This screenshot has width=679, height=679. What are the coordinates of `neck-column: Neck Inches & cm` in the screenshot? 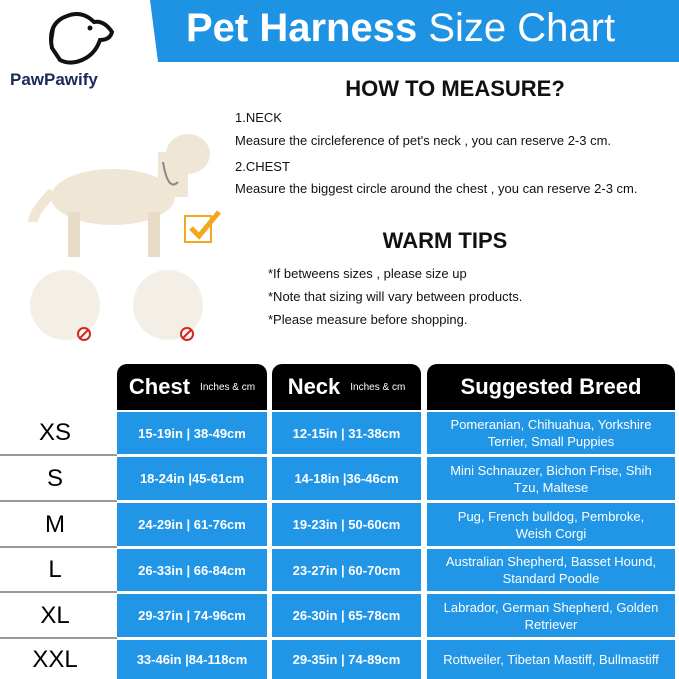 It's located at (346, 521).